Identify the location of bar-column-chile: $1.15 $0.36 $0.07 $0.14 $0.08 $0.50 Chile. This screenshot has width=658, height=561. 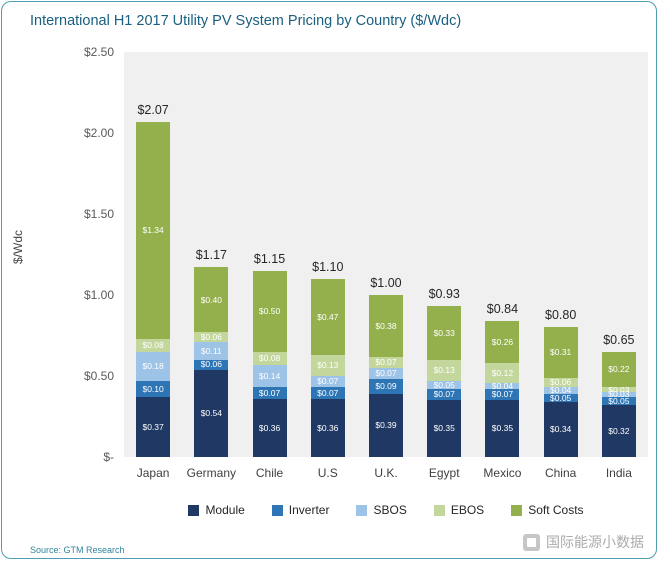
(270, 253).